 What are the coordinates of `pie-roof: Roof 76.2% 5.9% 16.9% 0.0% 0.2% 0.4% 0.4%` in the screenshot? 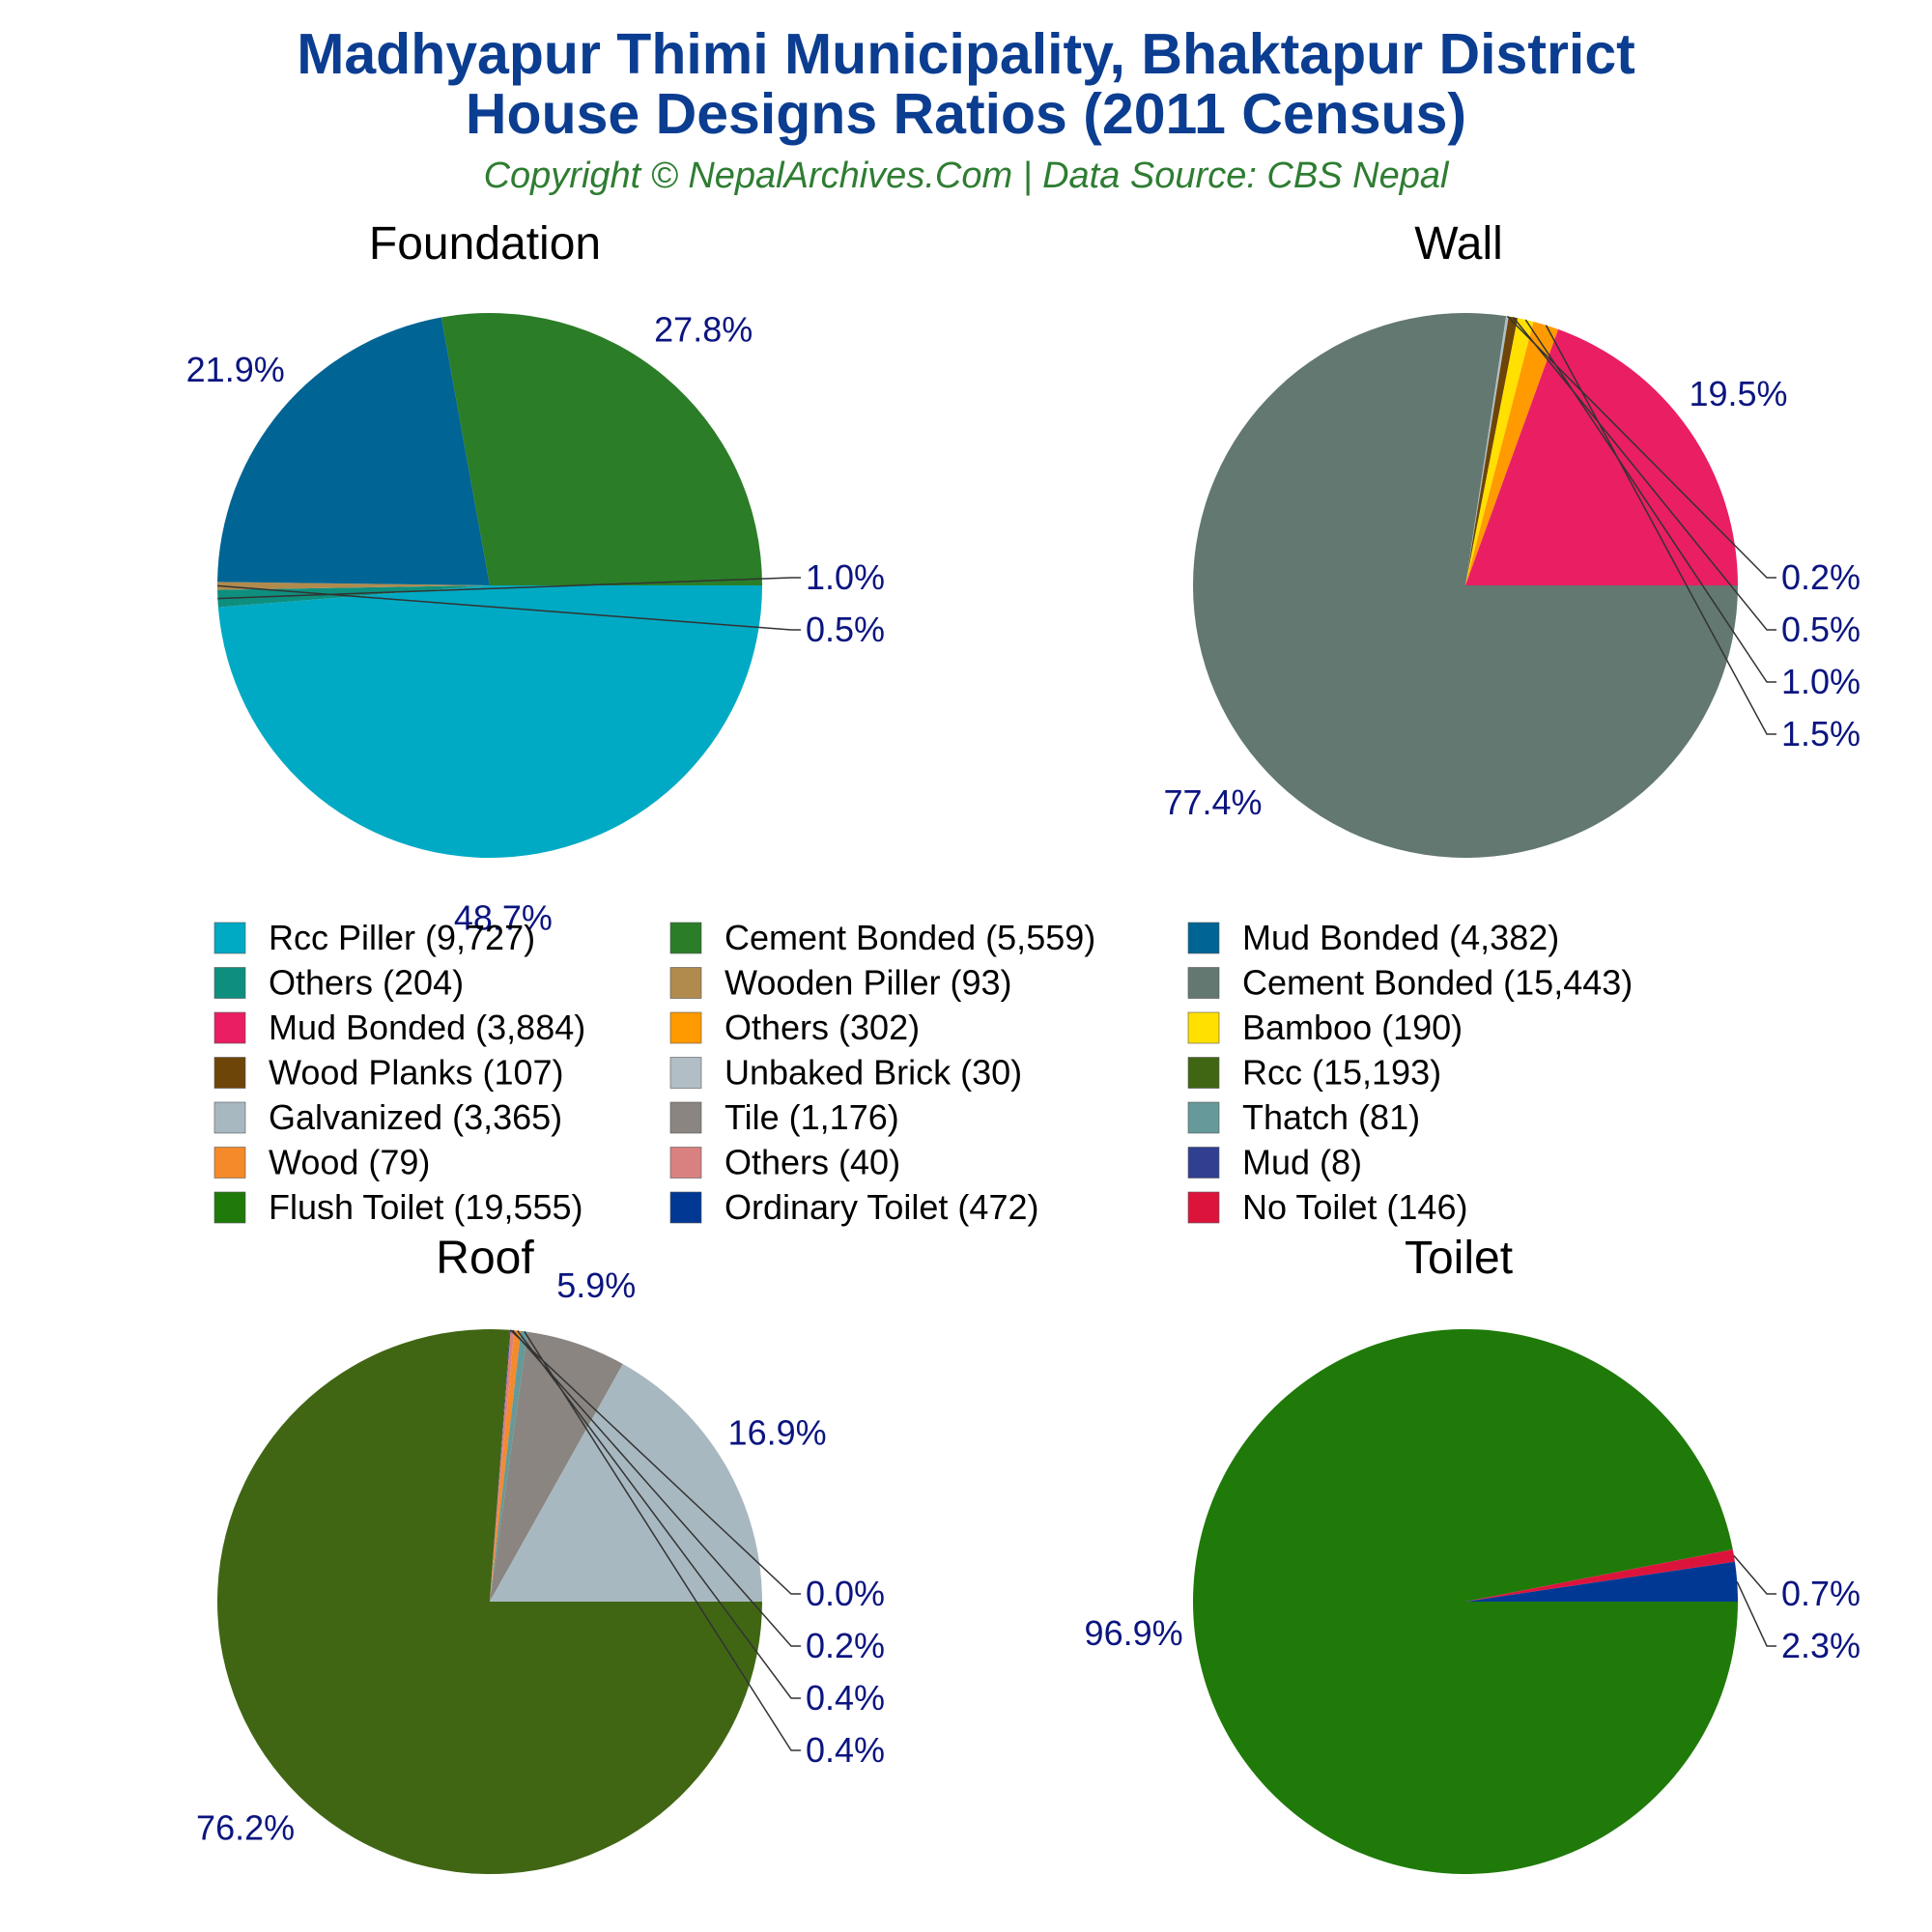 It's located at (540, 1553).